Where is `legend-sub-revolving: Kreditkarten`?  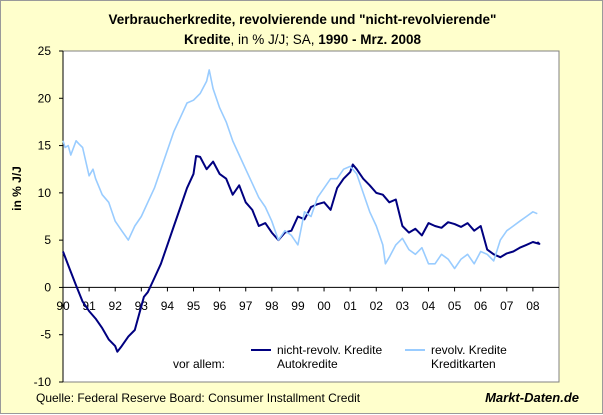
legend-sub-revolving: Kreditkarten is located at coordinates (463, 364).